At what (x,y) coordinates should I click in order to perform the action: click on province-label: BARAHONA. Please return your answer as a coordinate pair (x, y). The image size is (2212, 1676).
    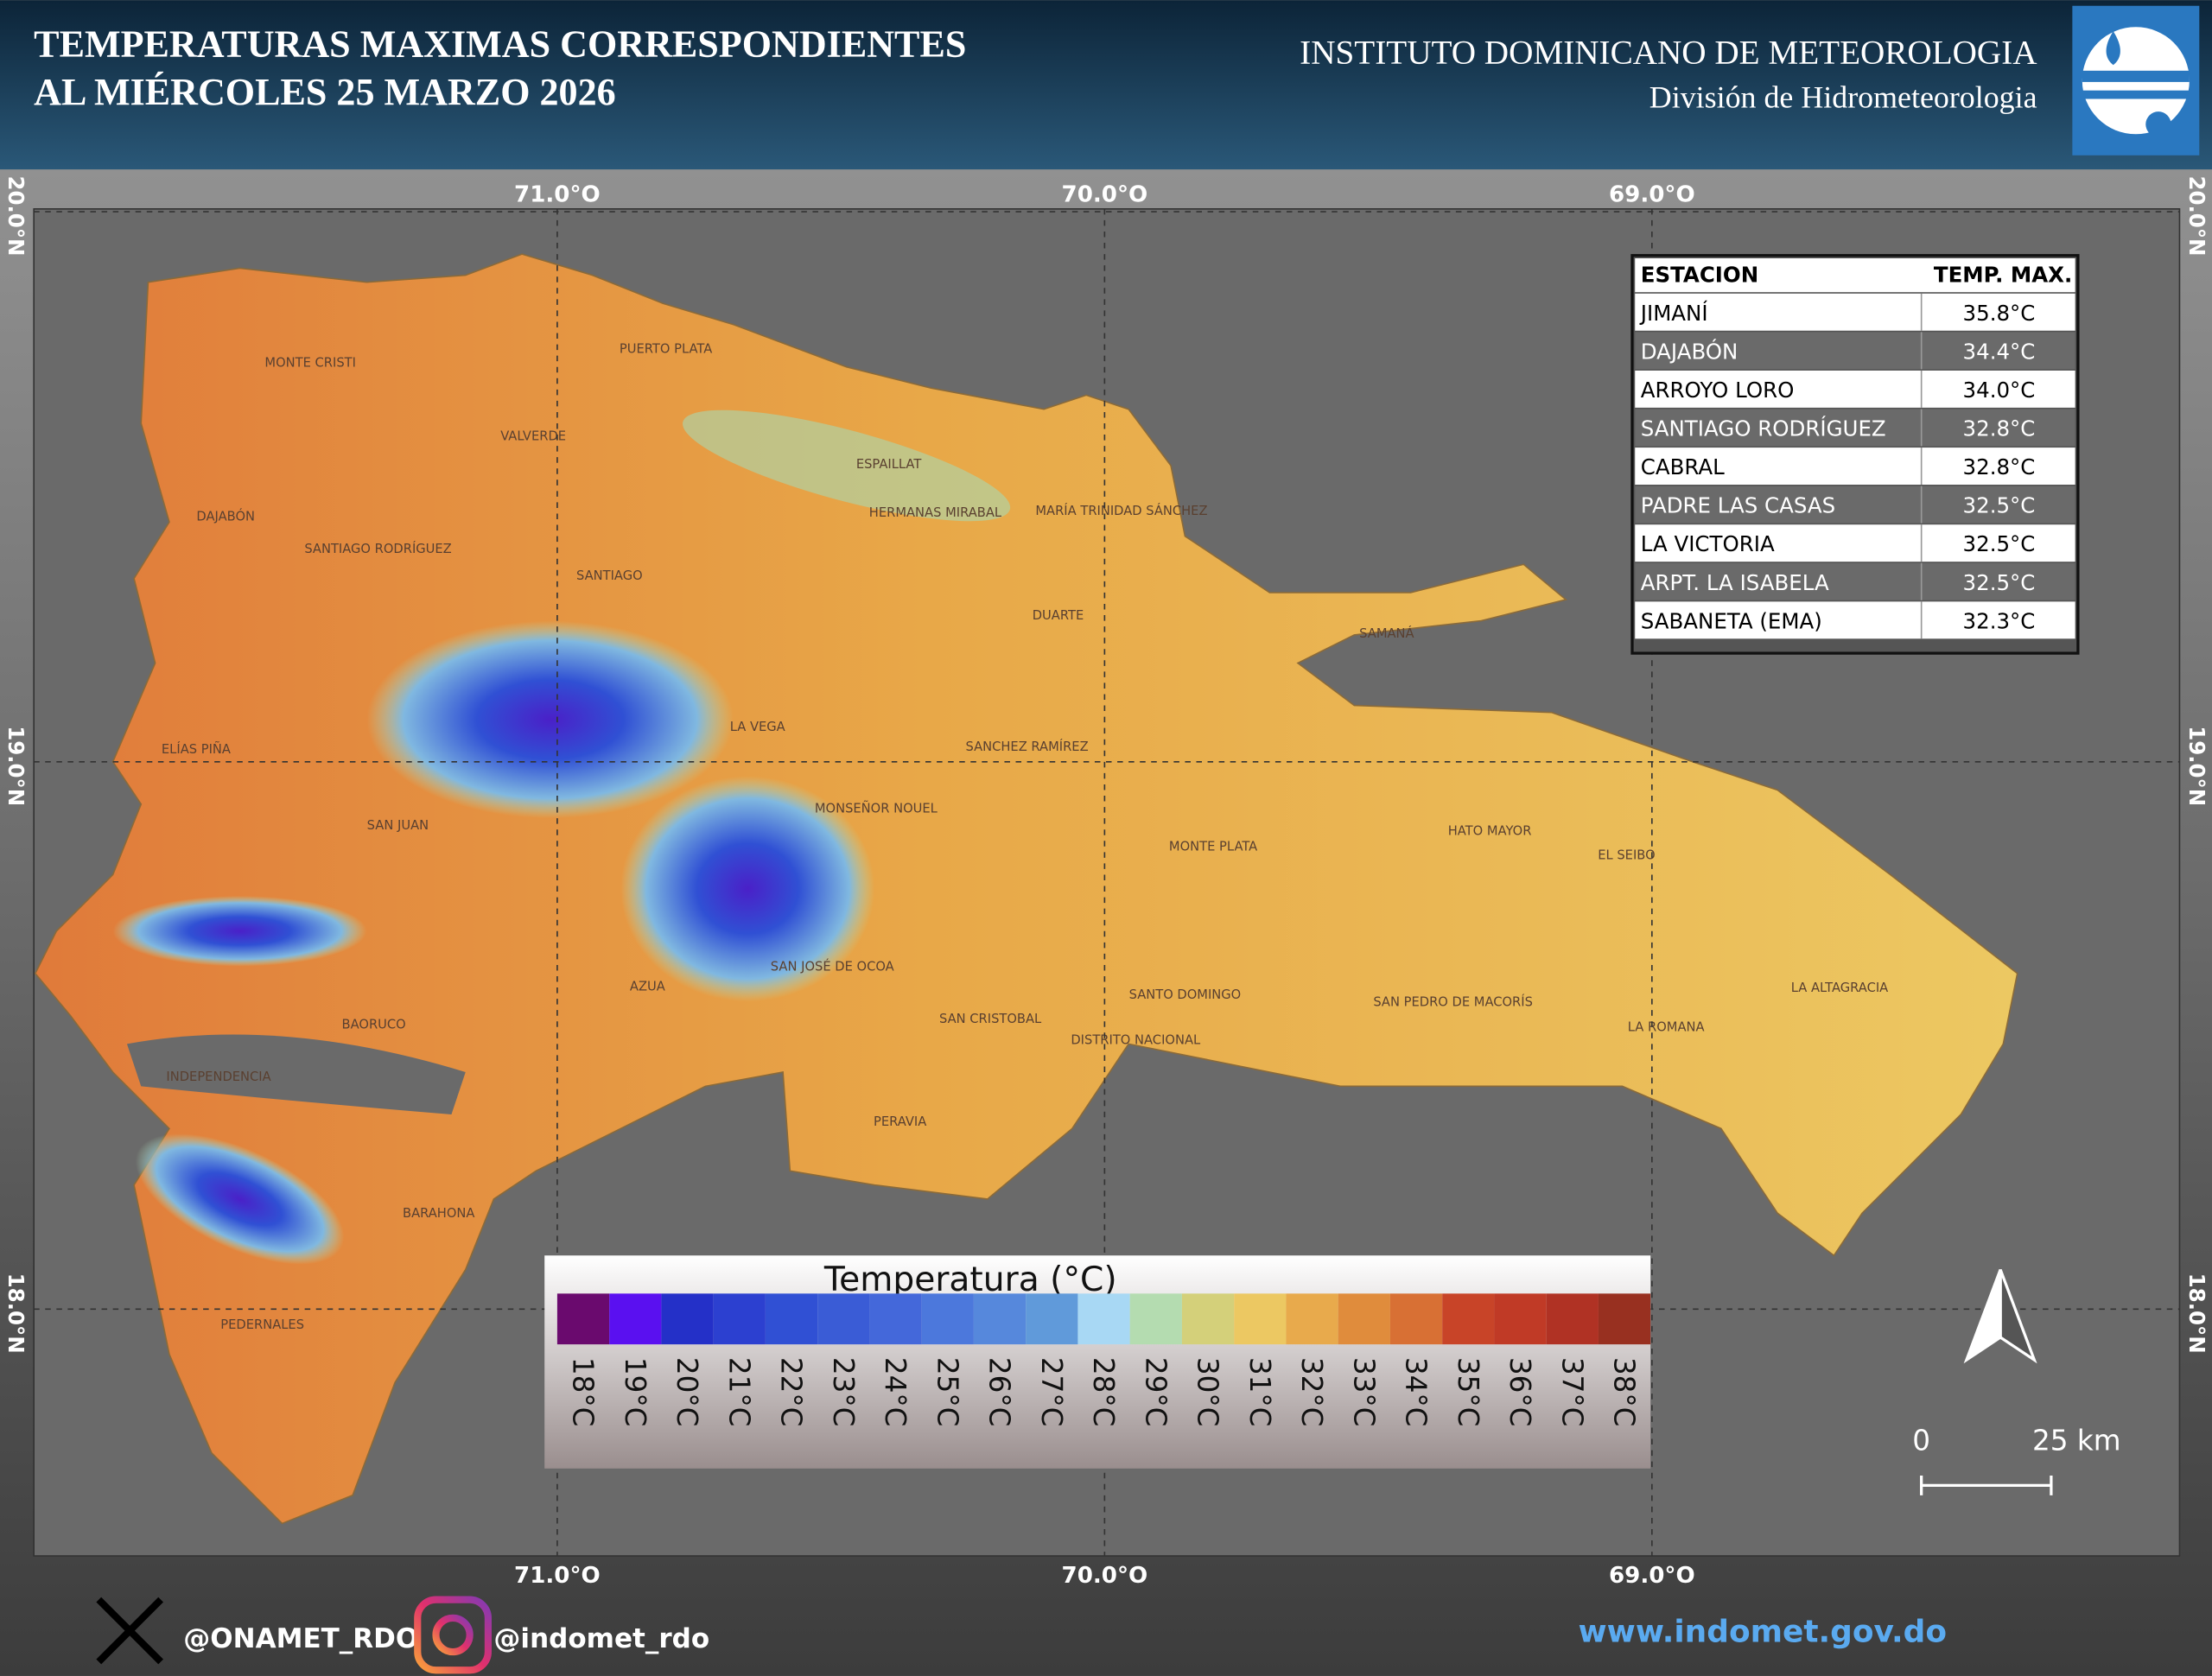
    Looking at the image, I should click on (438, 1213).